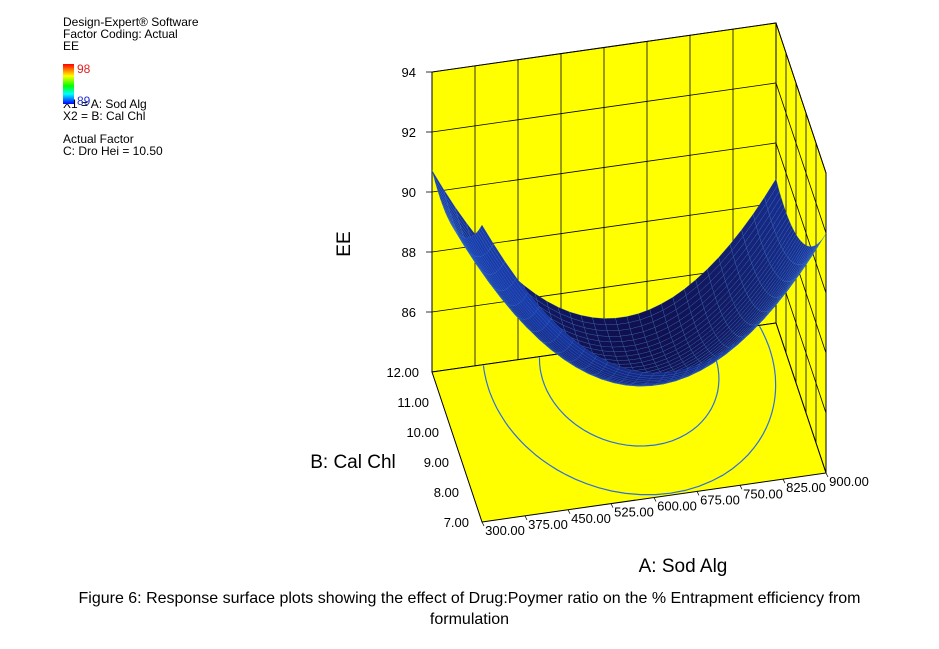 Image resolution: width=939 pixels, height=649 pixels. Describe the element at coordinates (446, 492) in the screenshot. I see `y-tick-label: 8.00` at that location.